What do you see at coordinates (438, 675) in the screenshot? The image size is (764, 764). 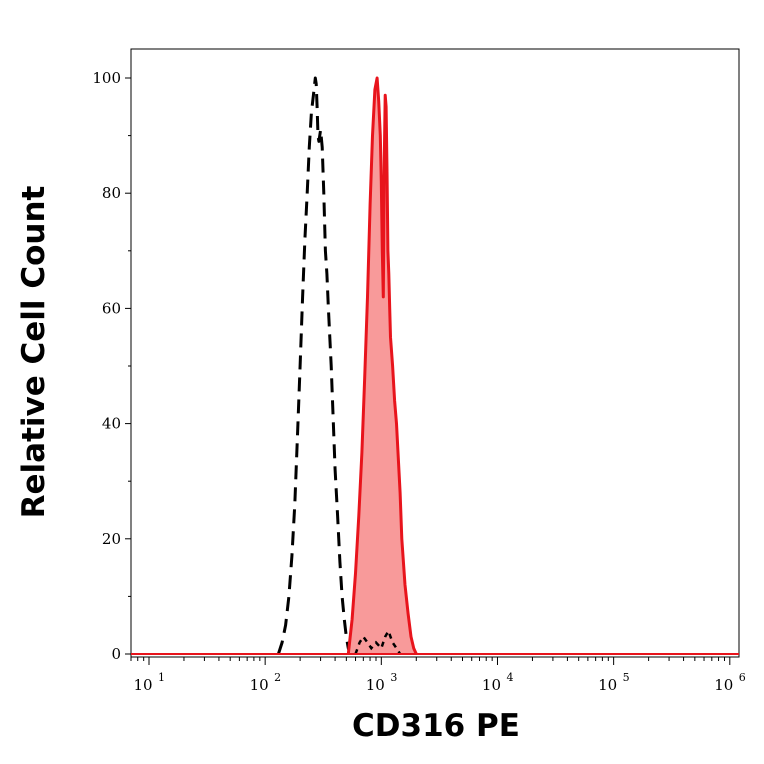 I see `x-axis: 10 1 10 2 10 3 10 4 10 5 10 6` at bounding box center [438, 675].